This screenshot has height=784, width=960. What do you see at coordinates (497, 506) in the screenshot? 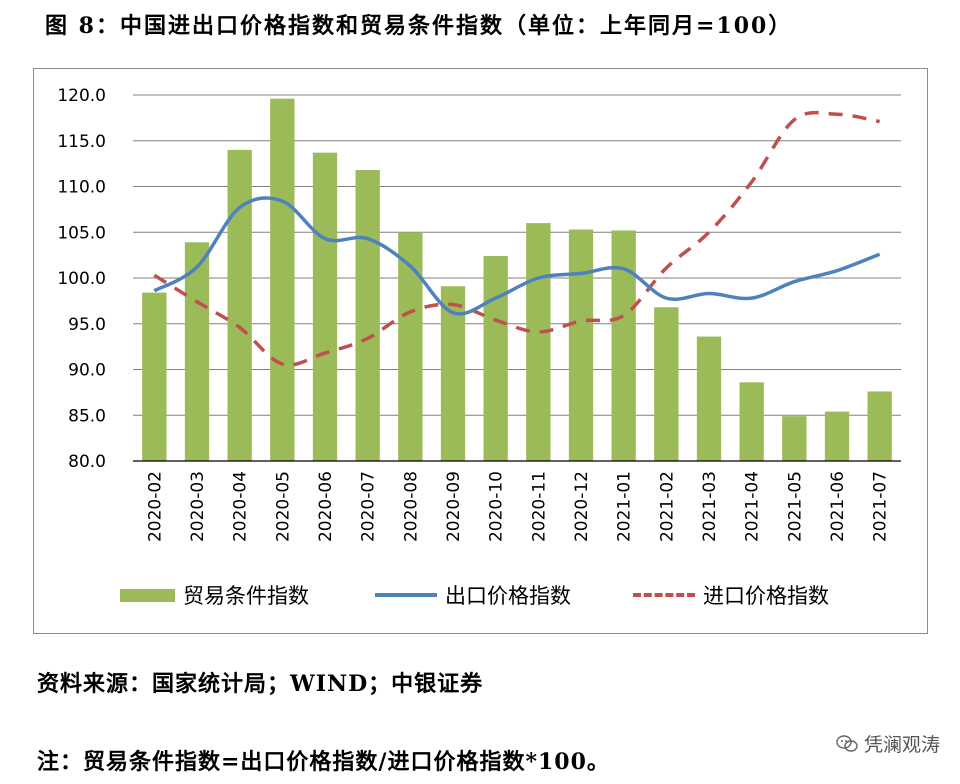
I see `x-tick-label: 2020-10` at bounding box center [497, 506].